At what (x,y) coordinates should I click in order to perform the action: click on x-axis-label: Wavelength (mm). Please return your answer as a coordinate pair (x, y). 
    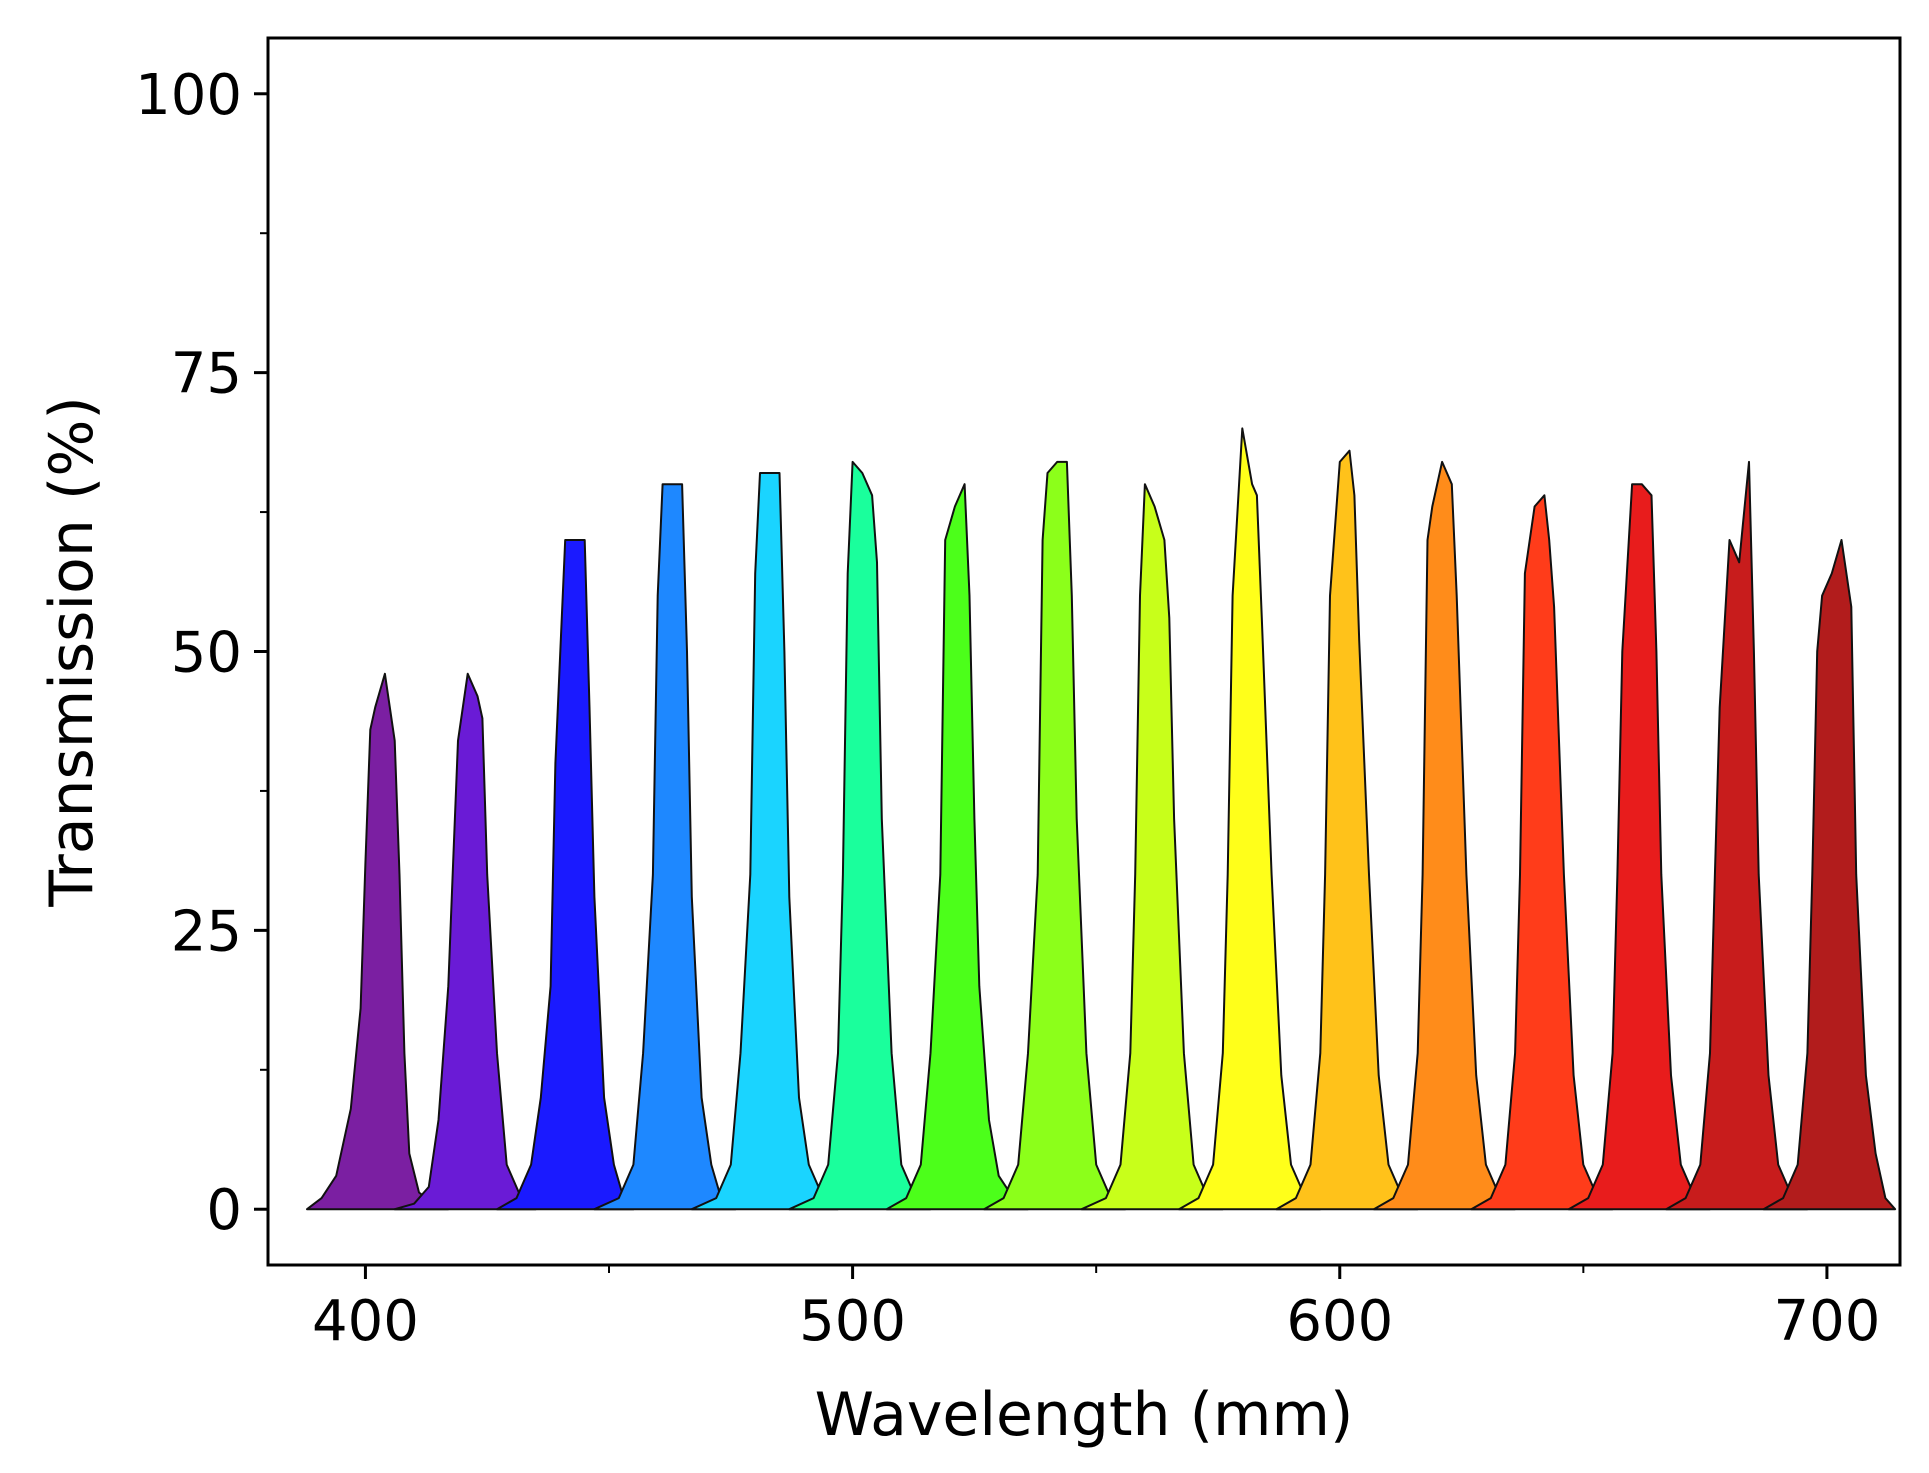
    Looking at the image, I should click on (1084, 1415).